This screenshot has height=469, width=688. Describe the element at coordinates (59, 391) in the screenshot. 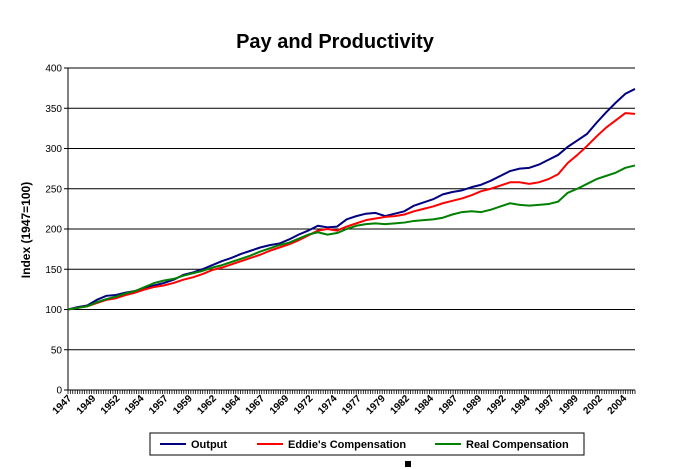

I see `y-tick-label: 0` at that location.